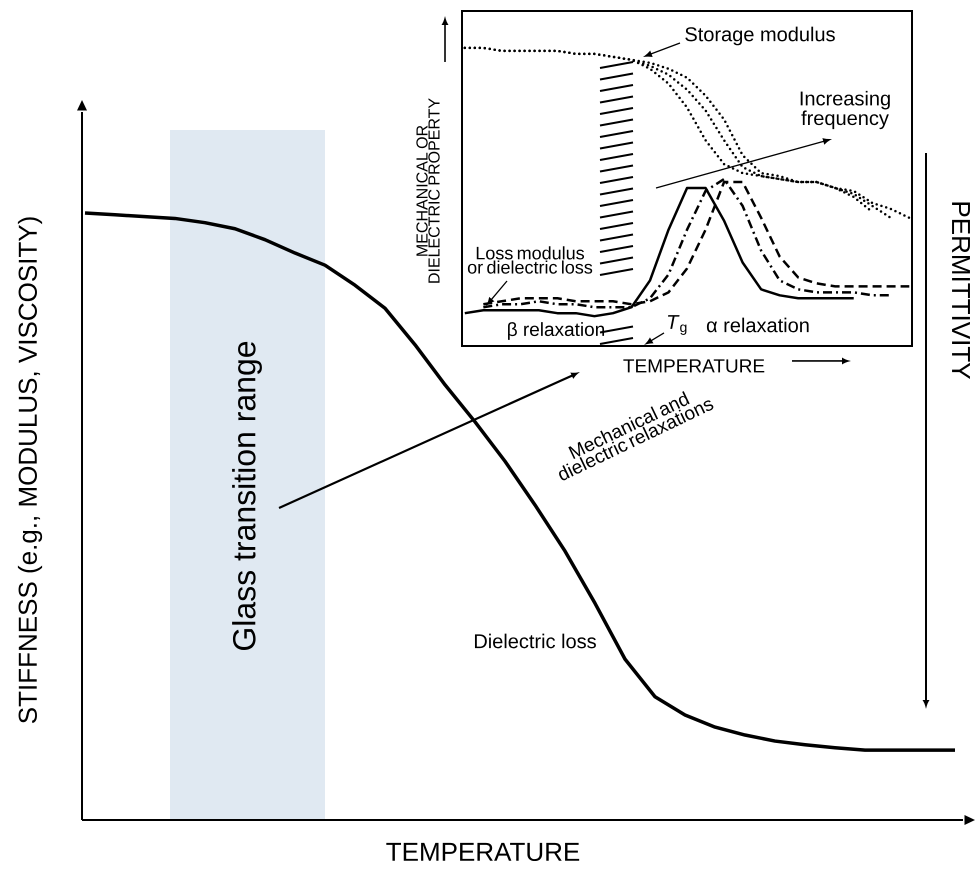 This screenshot has width=978, height=877. What do you see at coordinates (961, 290) in the screenshot?
I see `y2-axis-title: PERMITTIVITY` at bounding box center [961, 290].